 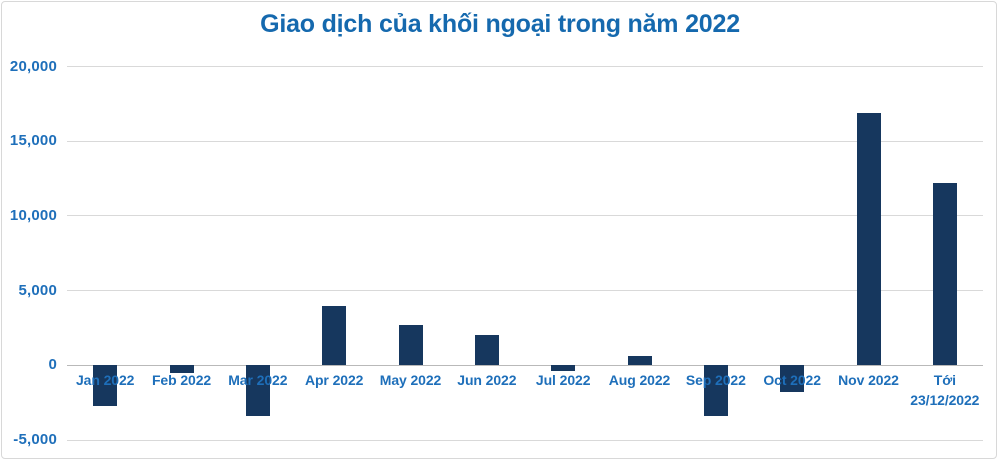 I want to click on x-axis-category-label: Mar 2022, so click(x=258, y=380).